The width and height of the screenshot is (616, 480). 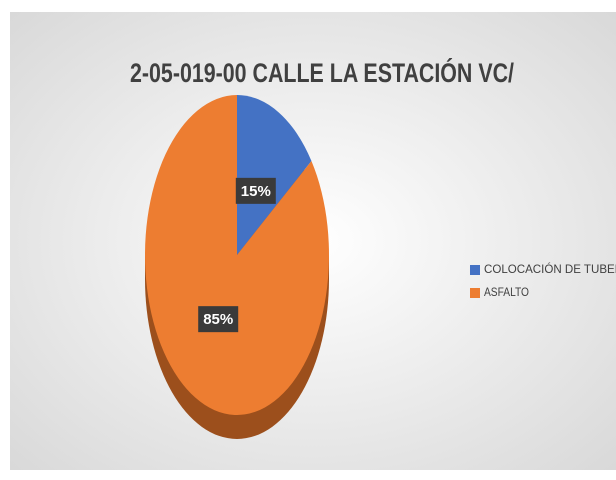 What do you see at coordinates (550, 268) in the screenshot?
I see `legend-label: COLOCACIÓN DE TUBERIA` at bounding box center [550, 268].